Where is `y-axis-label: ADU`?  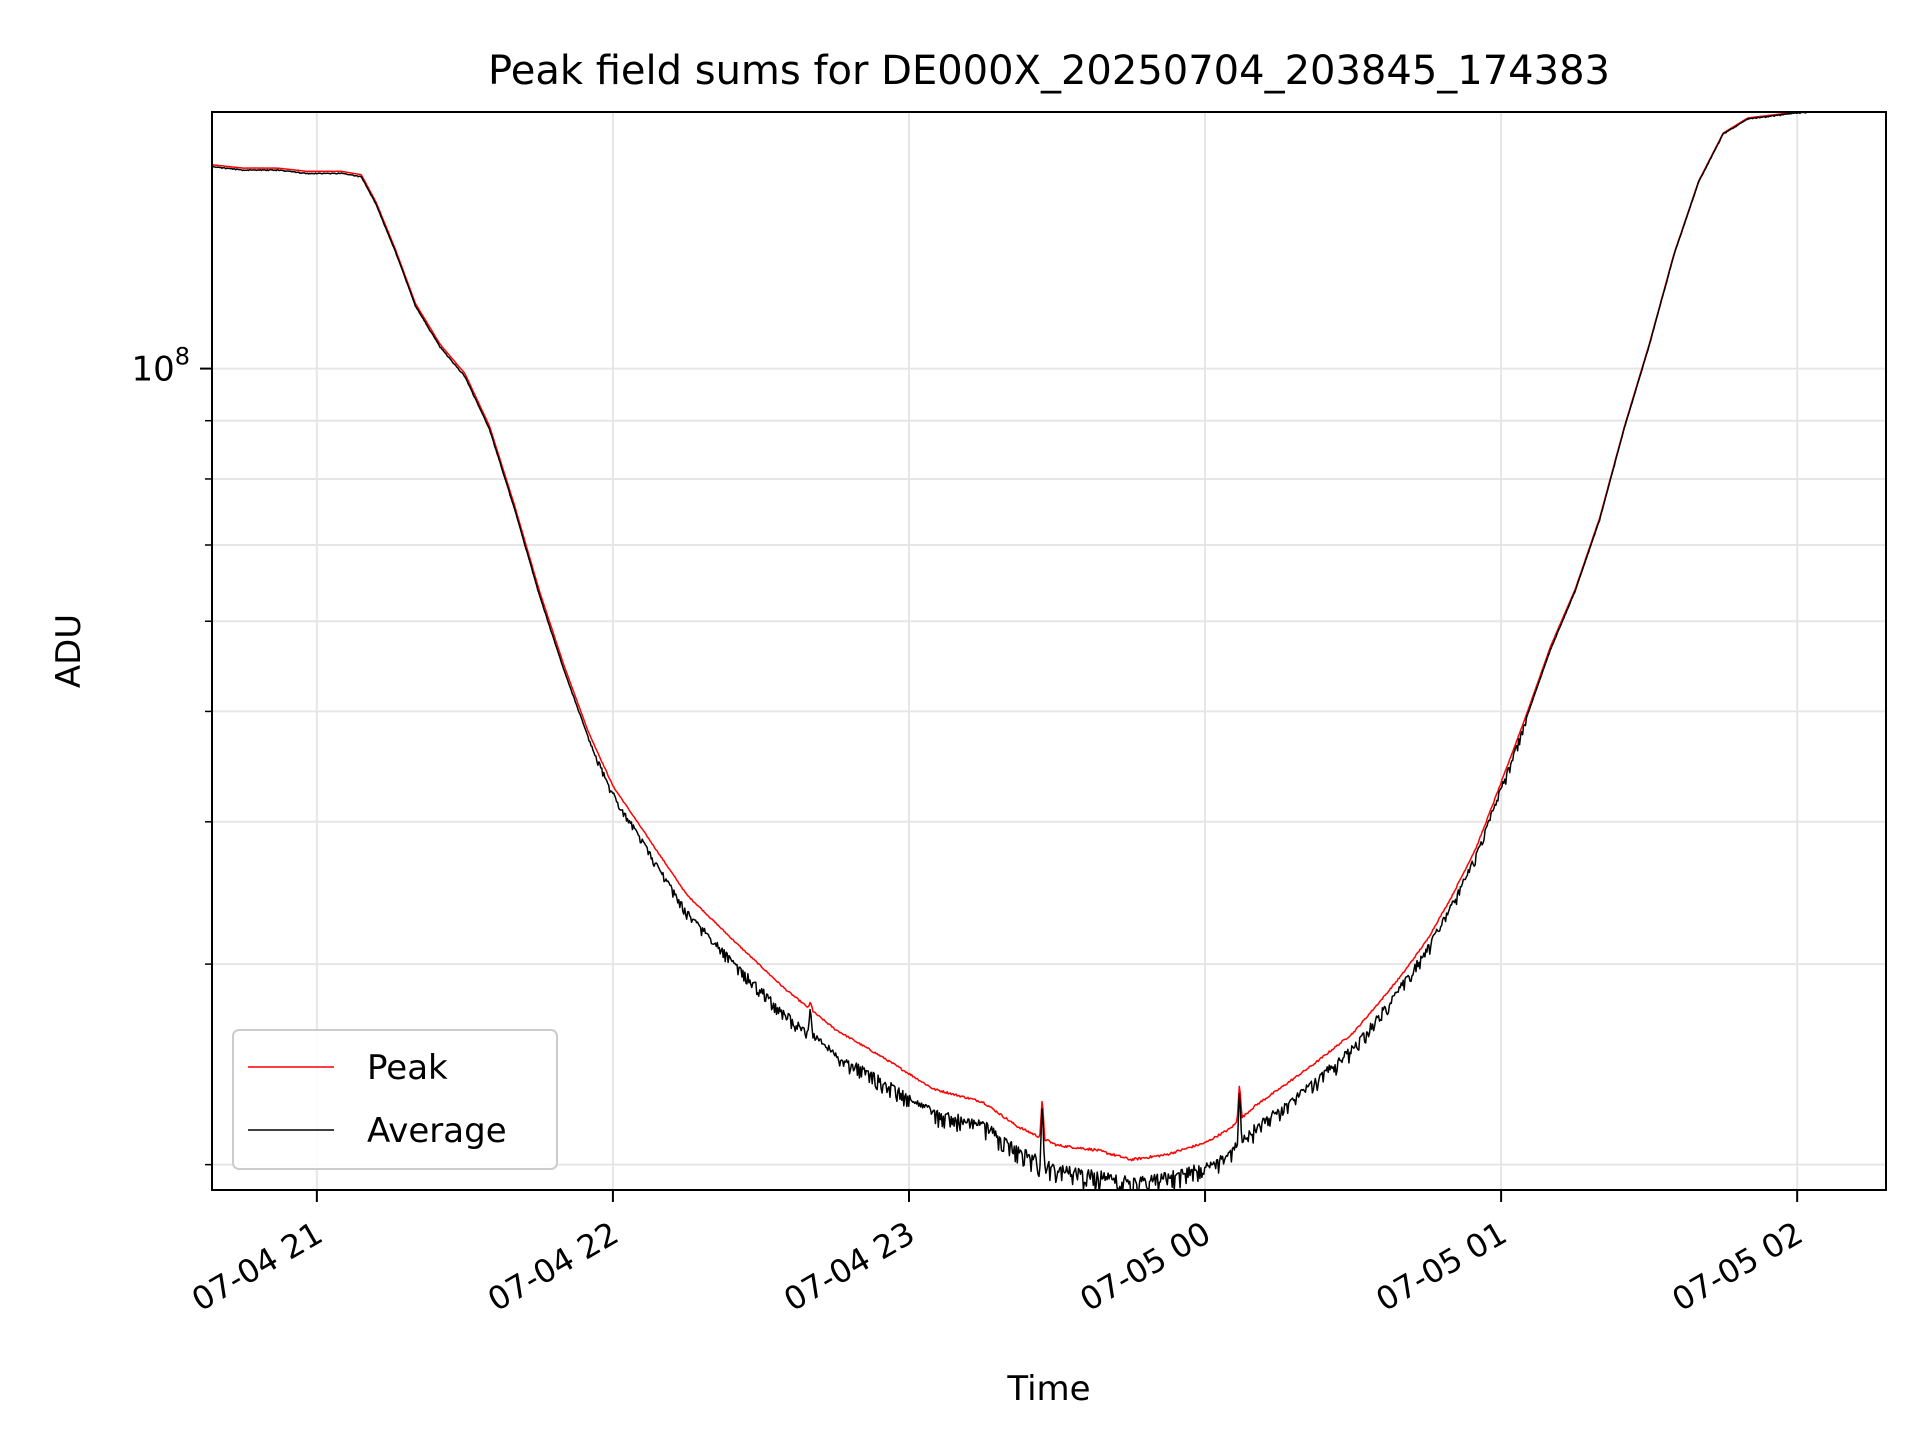 y-axis-label: ADU is located at coordinates (69, 651).